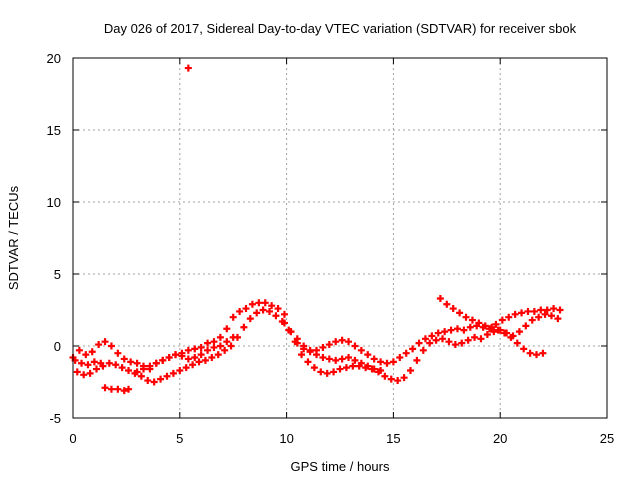  What do you see at coordinates (117, 389) in the screenshot?
I see `series-satellite-track-D` at bounding box center [117, 389].